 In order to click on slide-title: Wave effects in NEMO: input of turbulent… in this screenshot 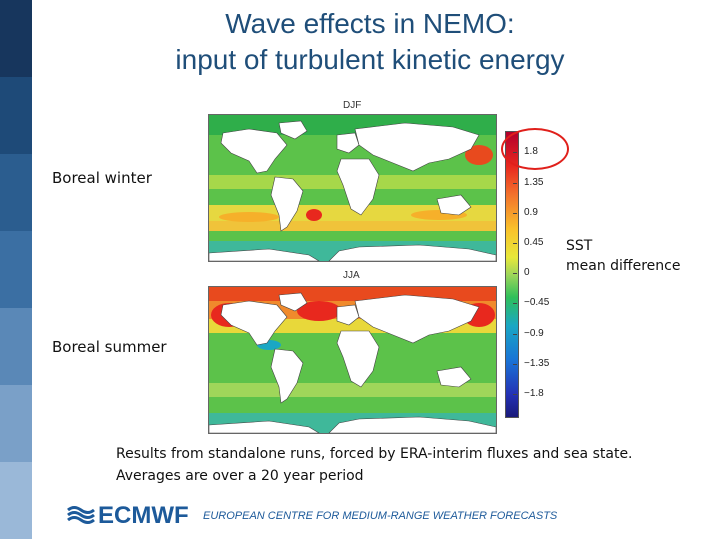, I will do `click(370, 42)`.